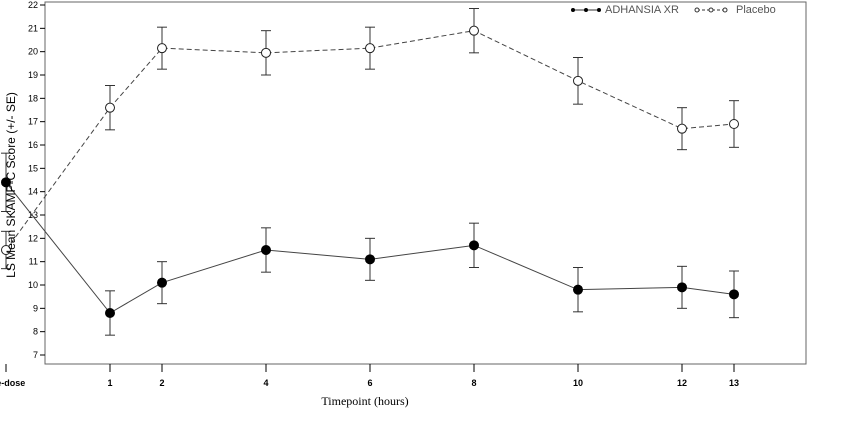 The width and height of the screenshot is (850, 436). I want to click on x-tick-label: 10, so click(578, 383).